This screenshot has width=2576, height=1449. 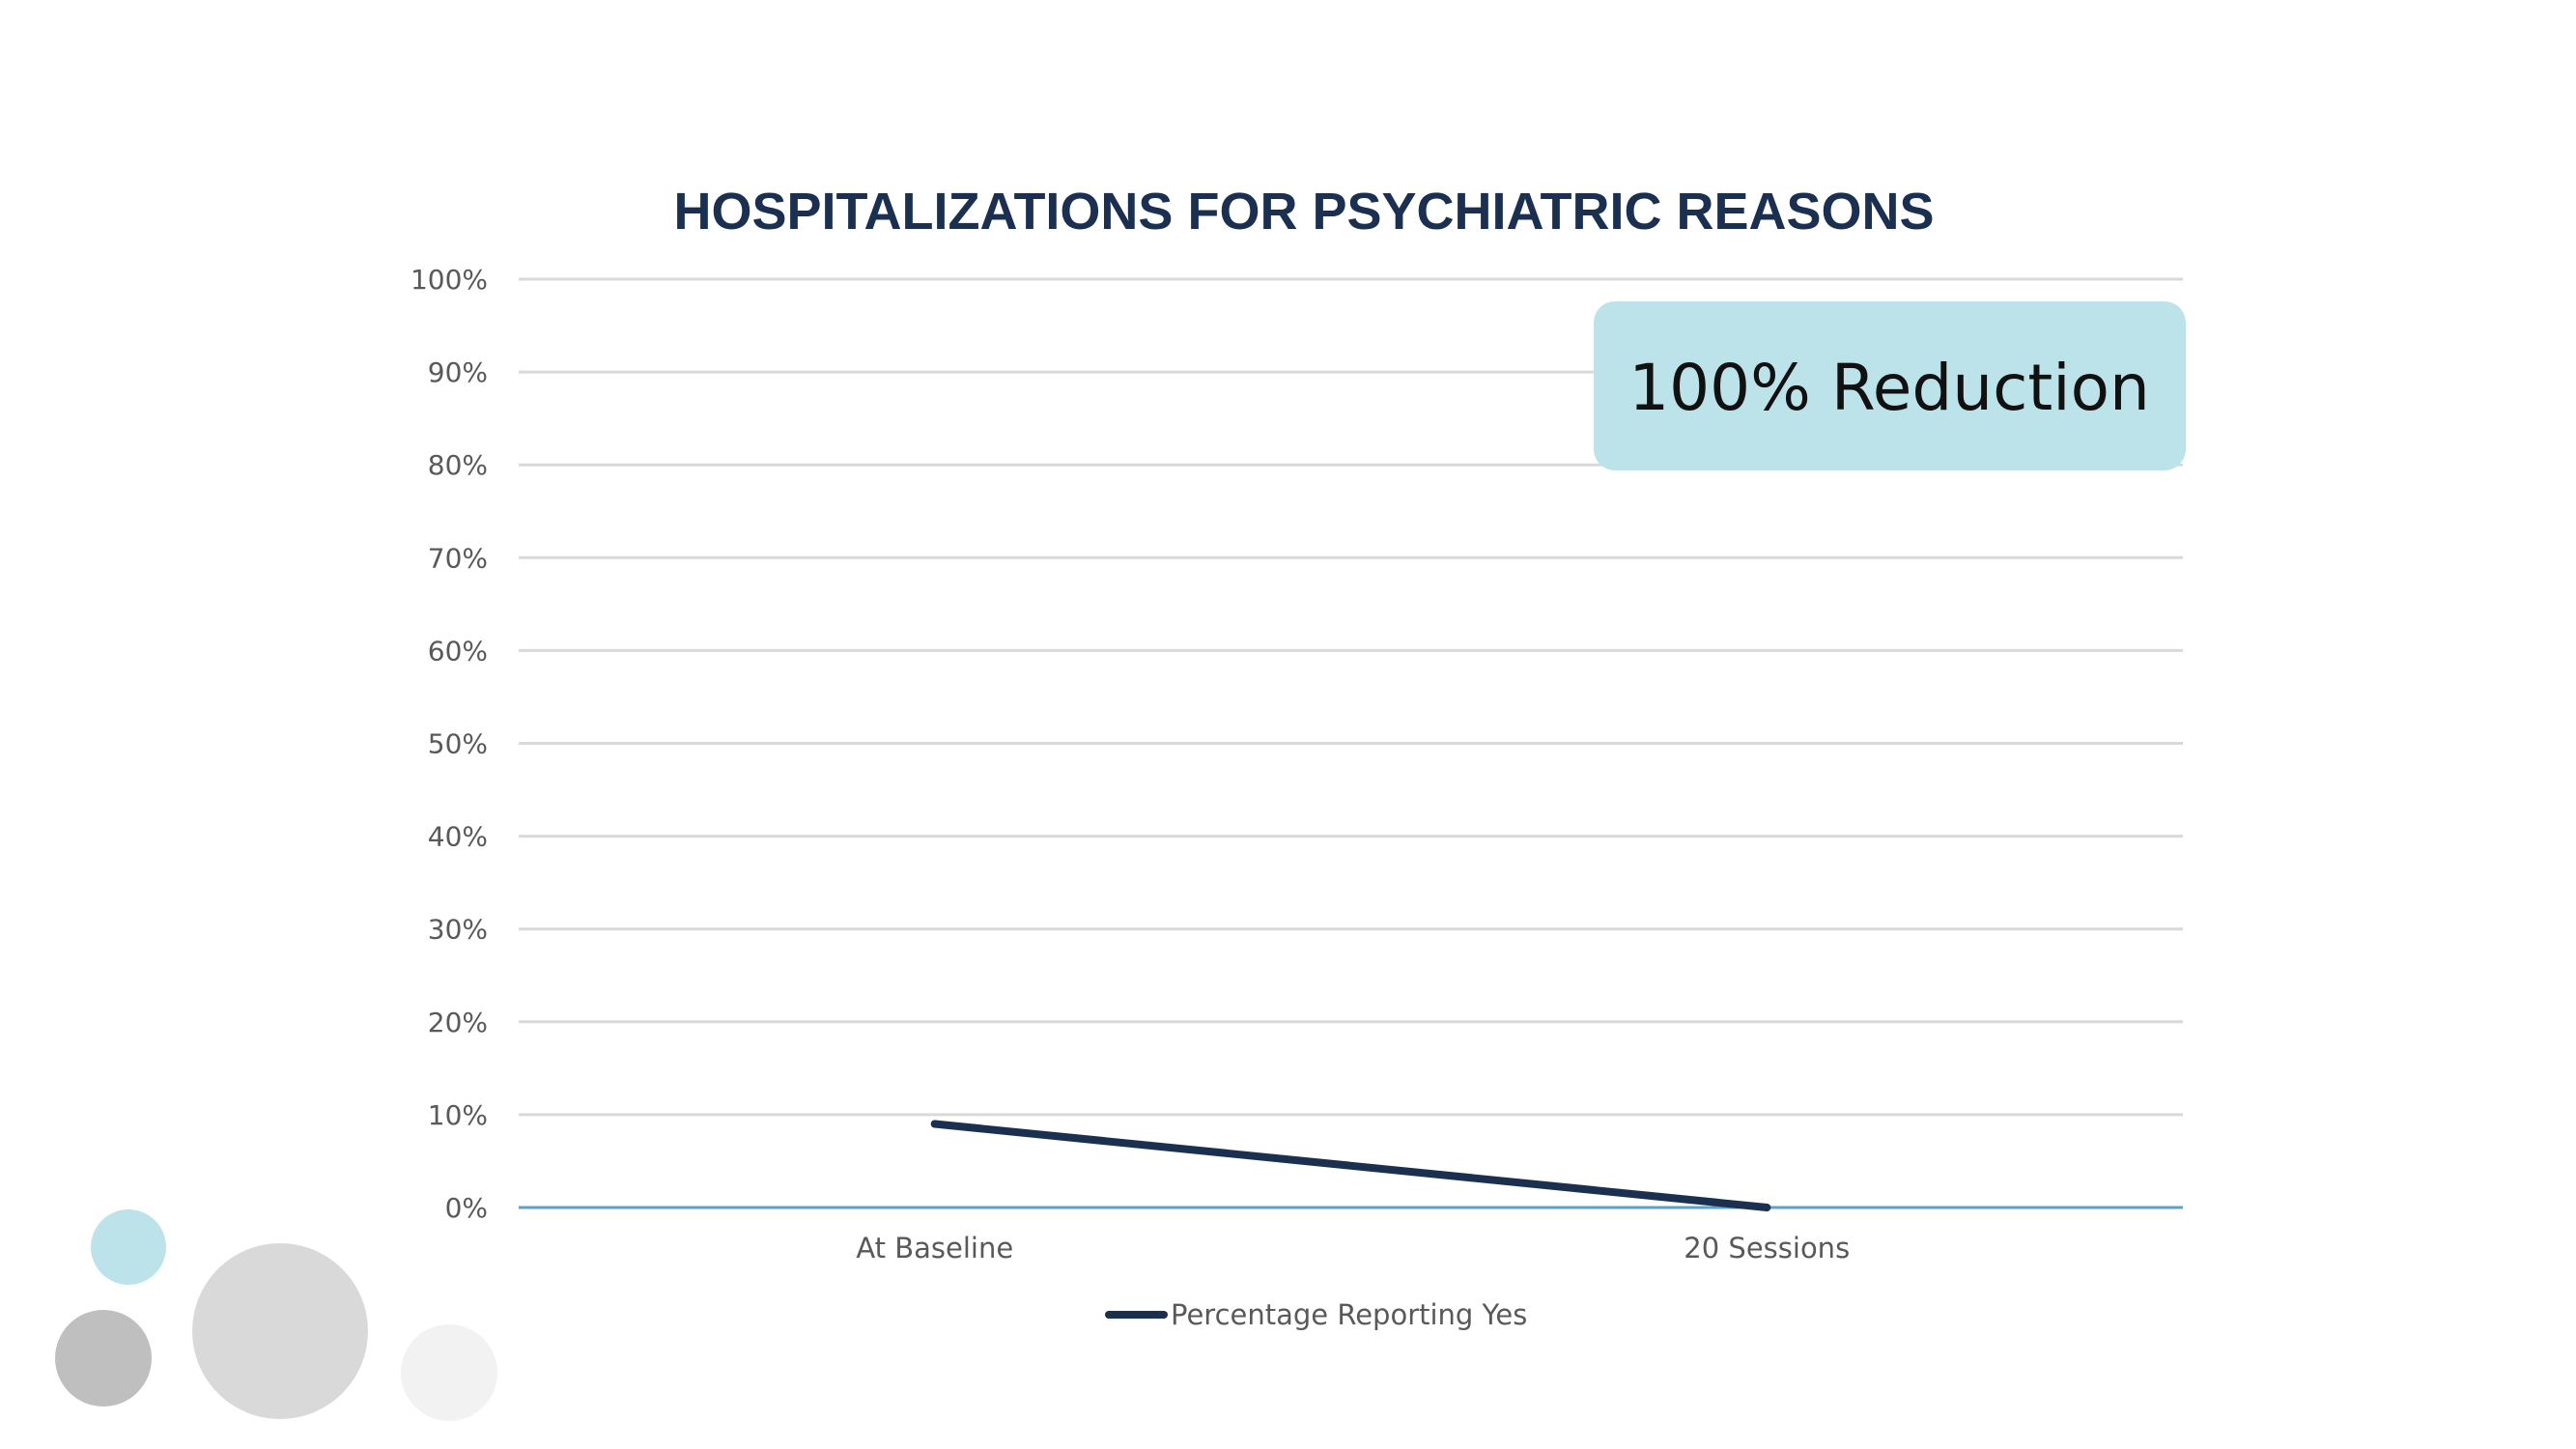 I want to click on y-tick-label: 90%, so click(x=458, y=372).